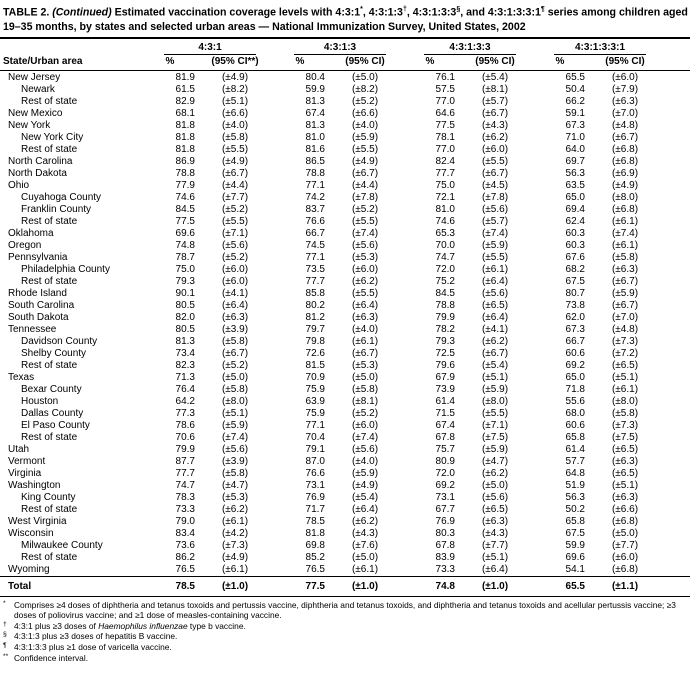 This screenshot has height=674, width=690. What do you see at coordinates (445, 137) in the screenshot?
I see `percent-value: 78.1` at bounding box center [445, 137].